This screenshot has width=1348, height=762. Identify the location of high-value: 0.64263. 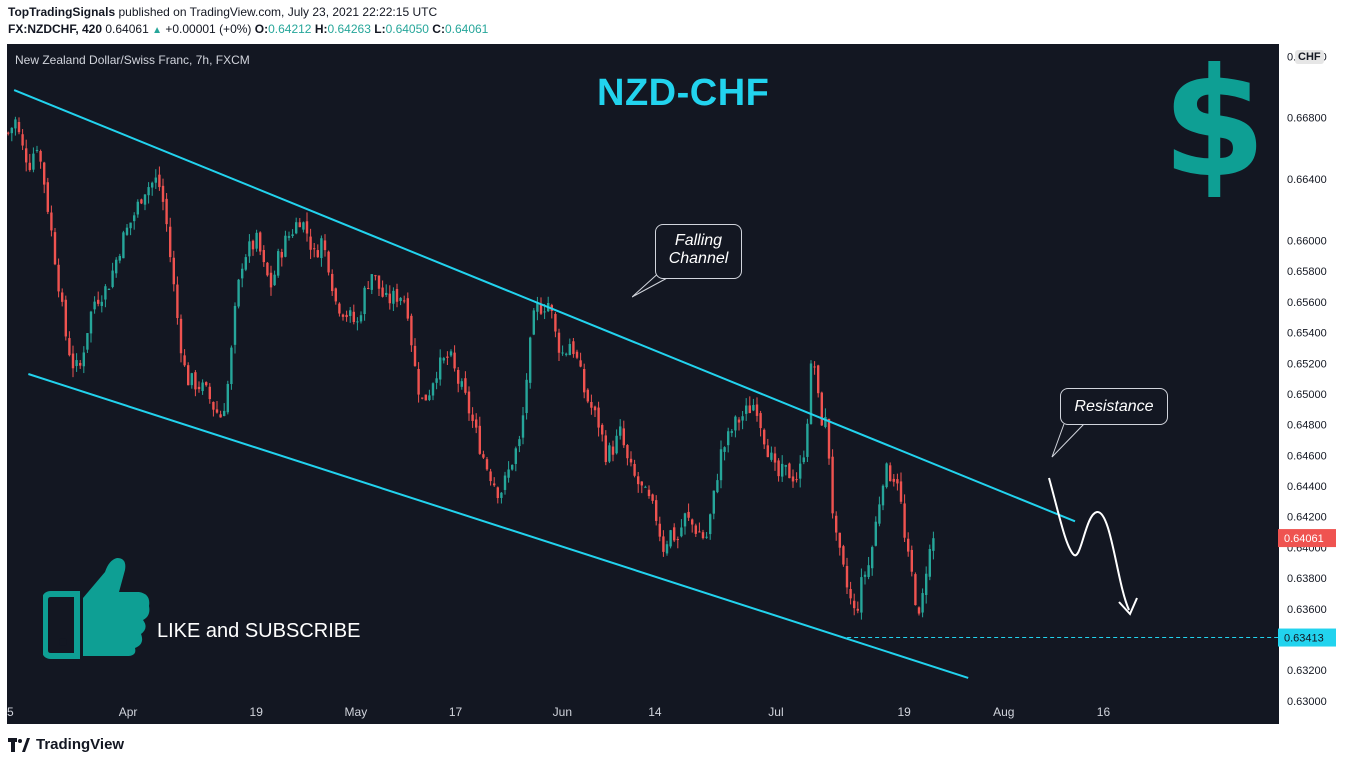
(349, 29).